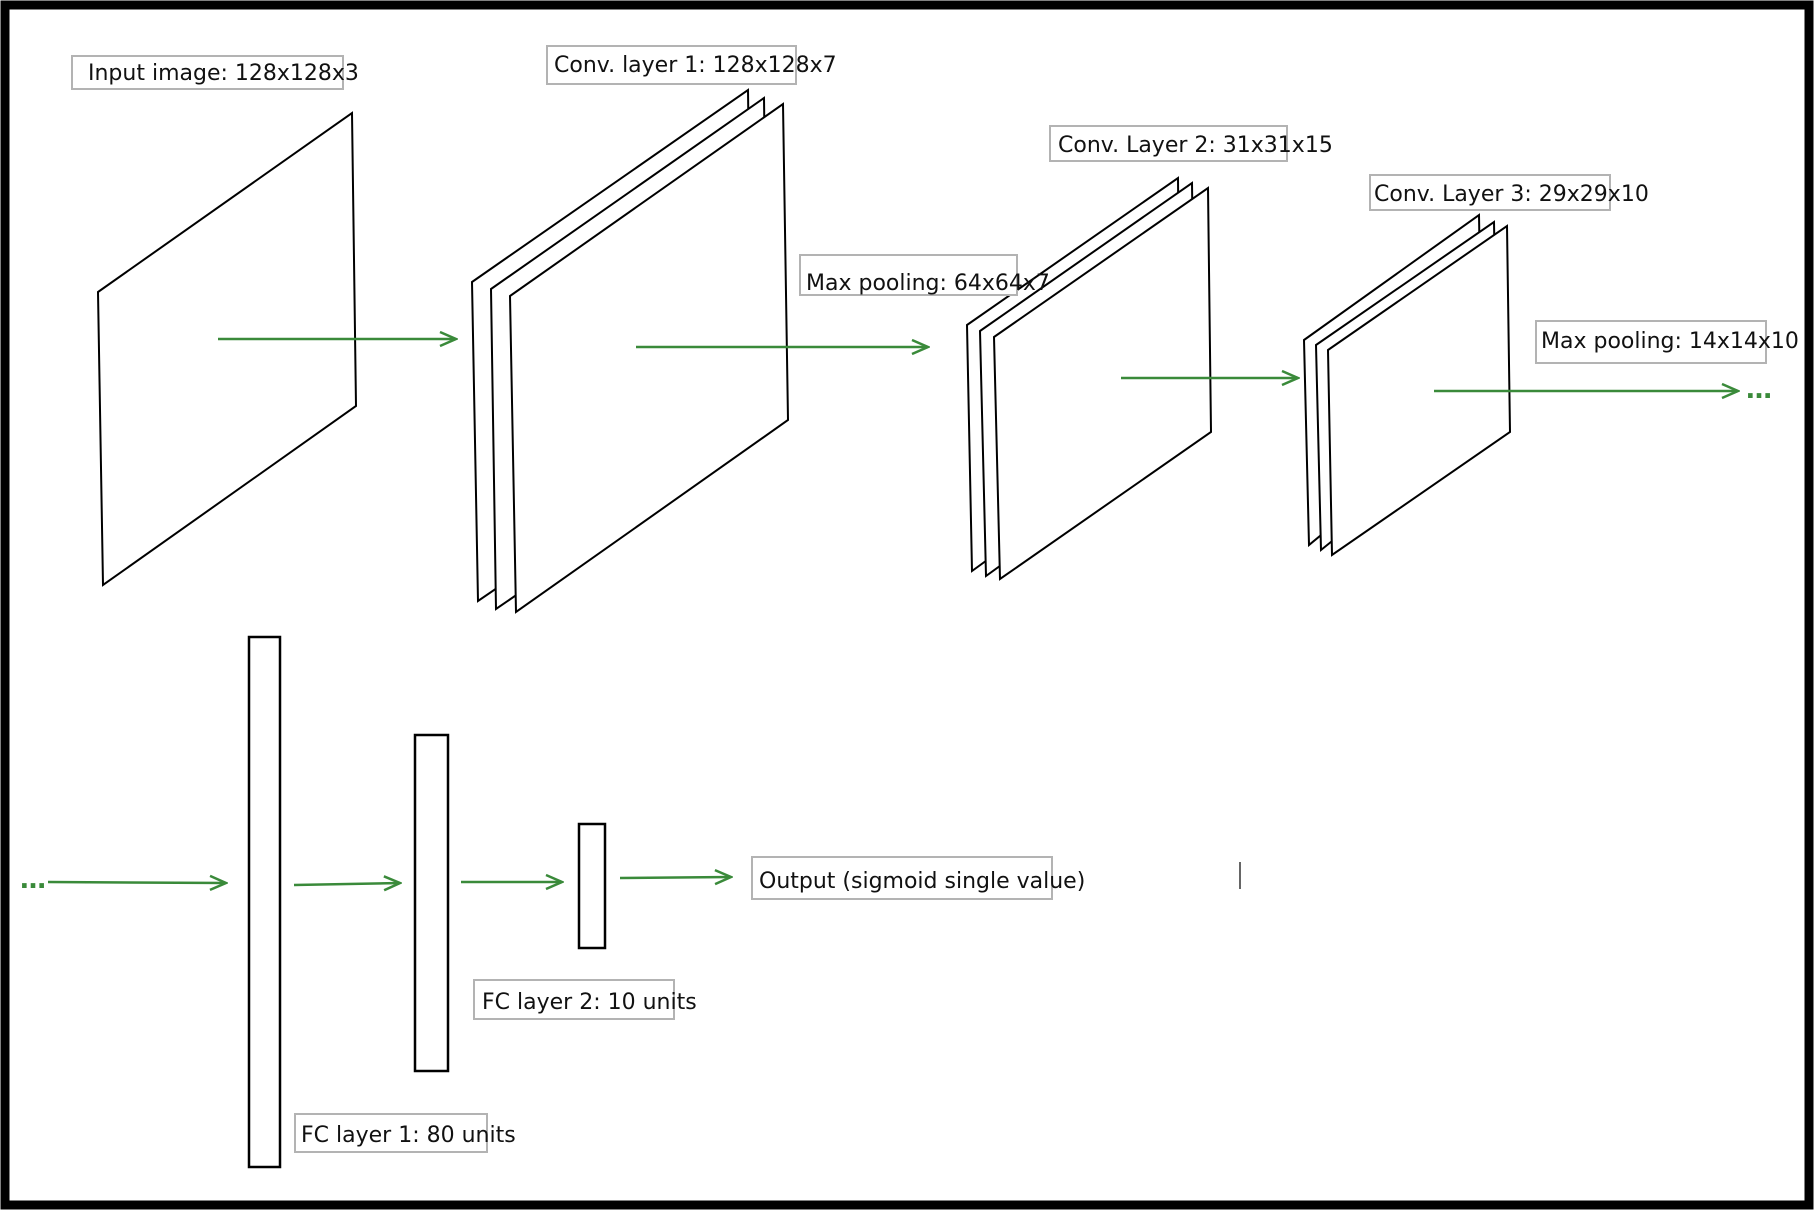 The width and height of the screenshot is (1814, 1210). I want to click on label-conv3: Conv. Layer 3: 29x29x10, so click(1509, 192).